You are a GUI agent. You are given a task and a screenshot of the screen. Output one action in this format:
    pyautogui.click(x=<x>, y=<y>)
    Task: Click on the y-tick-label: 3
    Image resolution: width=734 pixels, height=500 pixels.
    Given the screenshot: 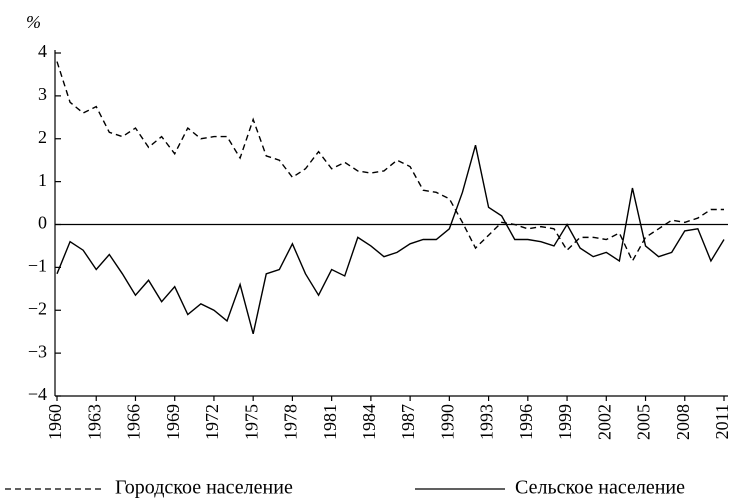 What is the action you would take?
    pyautogui.click(x=42, y=94)
    